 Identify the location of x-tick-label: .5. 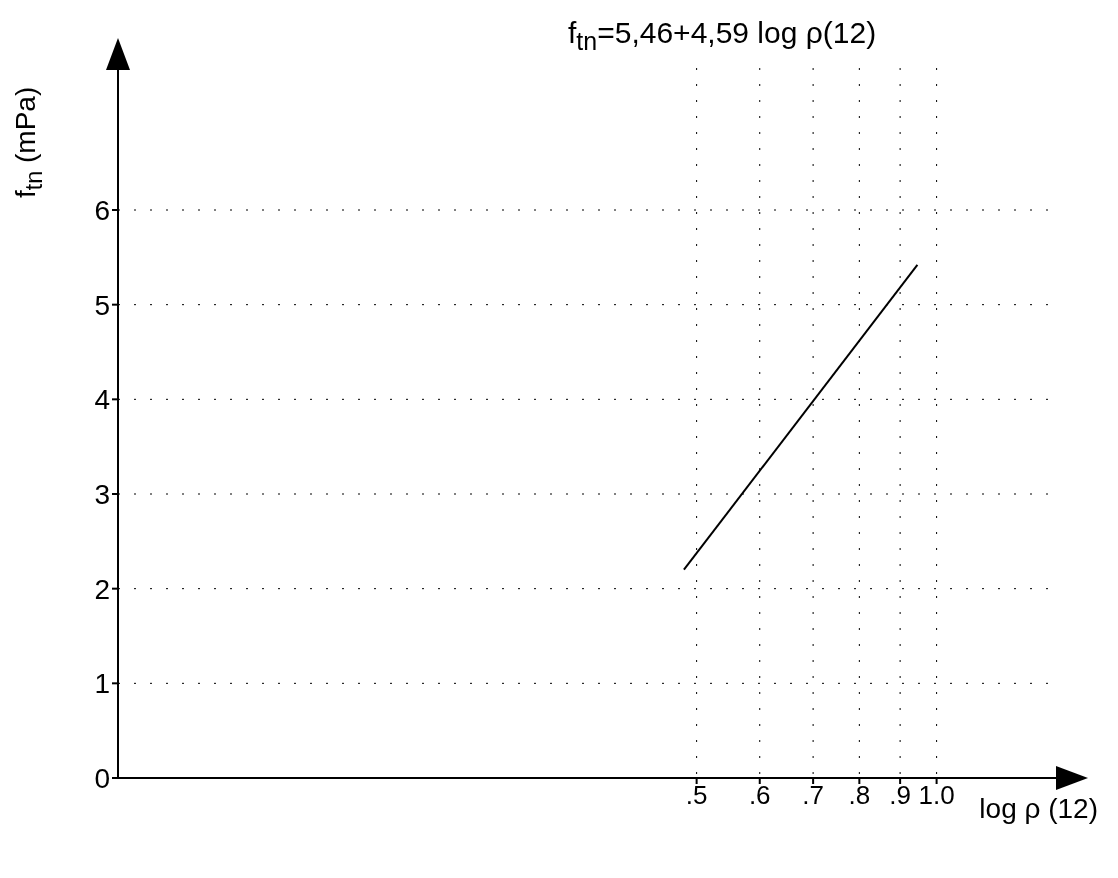
(696, 795).